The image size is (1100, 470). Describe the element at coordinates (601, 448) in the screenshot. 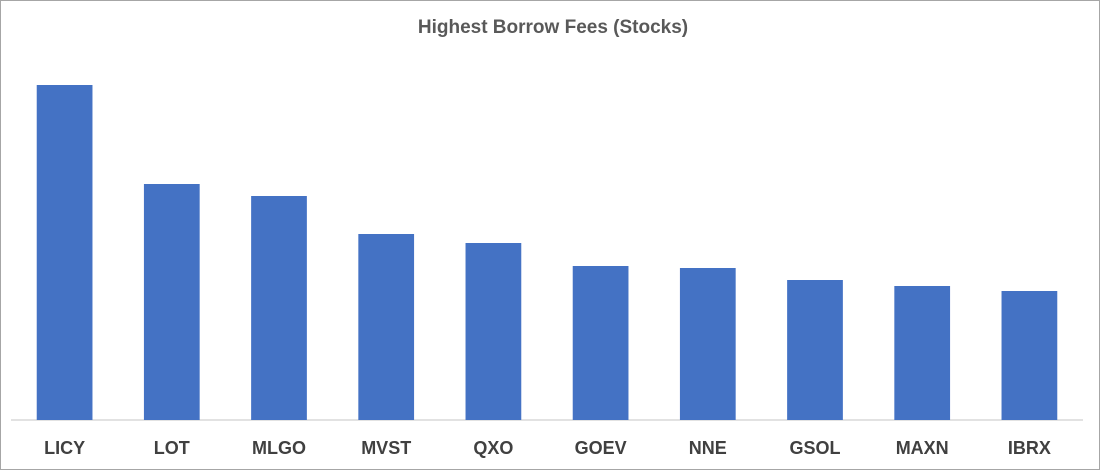

I see `x-tick-label: GOEV` at that location.